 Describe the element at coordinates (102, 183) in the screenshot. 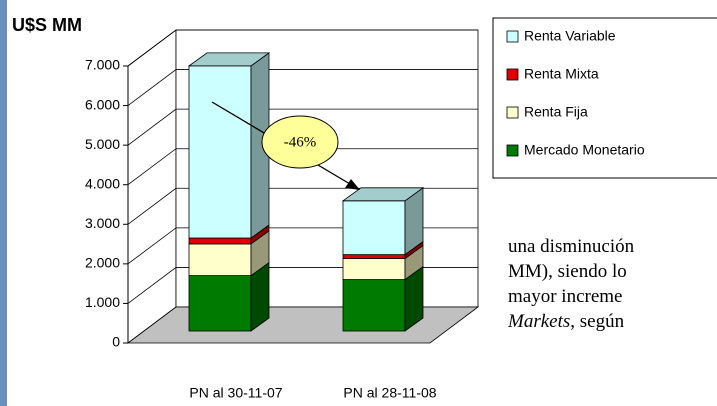

I see `y-tick-label: 4.000` at that location.